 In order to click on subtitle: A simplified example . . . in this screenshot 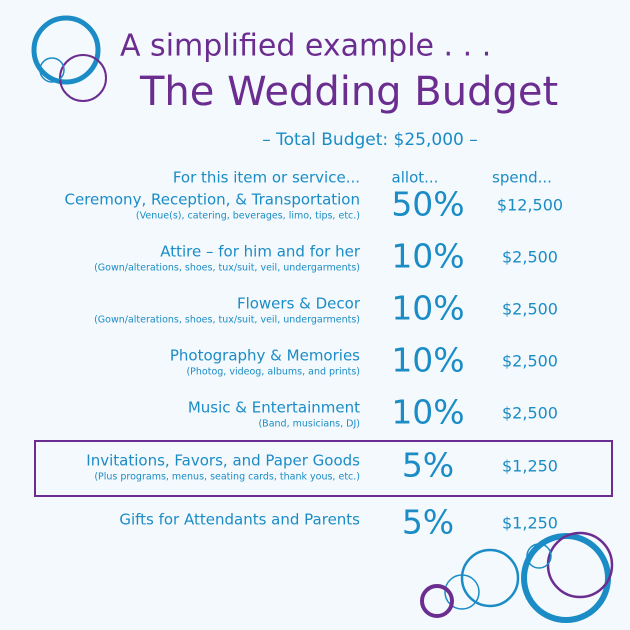, I will do `click(305, 46)`.